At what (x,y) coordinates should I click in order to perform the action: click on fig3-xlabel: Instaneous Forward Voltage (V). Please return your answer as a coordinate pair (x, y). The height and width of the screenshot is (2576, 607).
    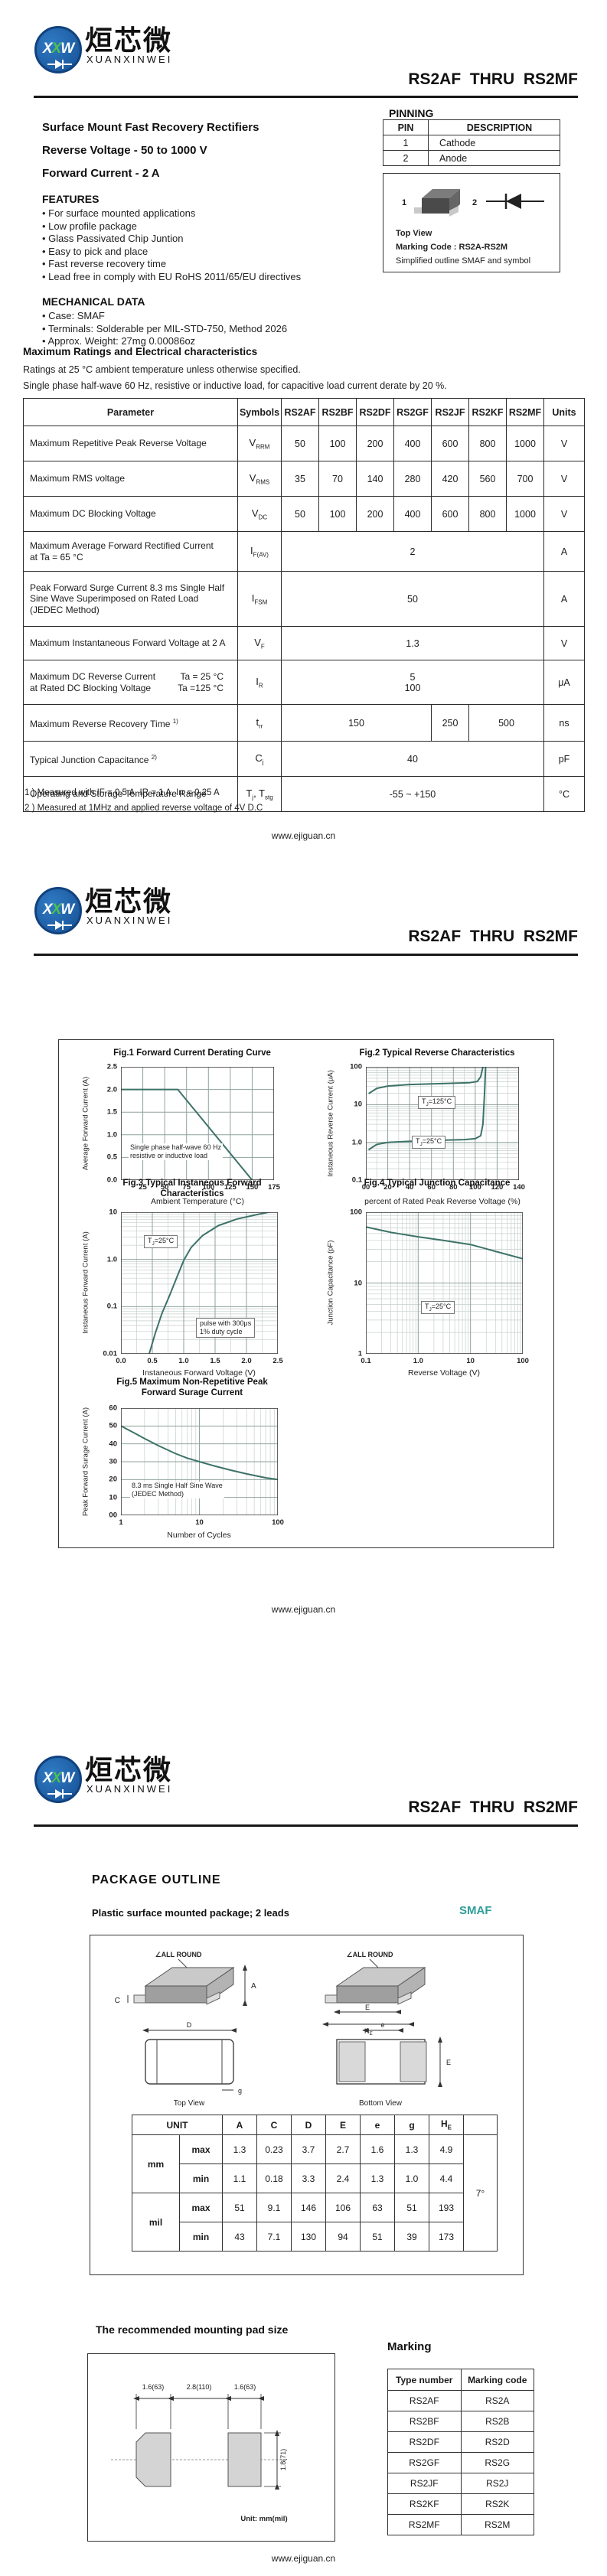
    Looking at the image, I should click on (199, 1373).